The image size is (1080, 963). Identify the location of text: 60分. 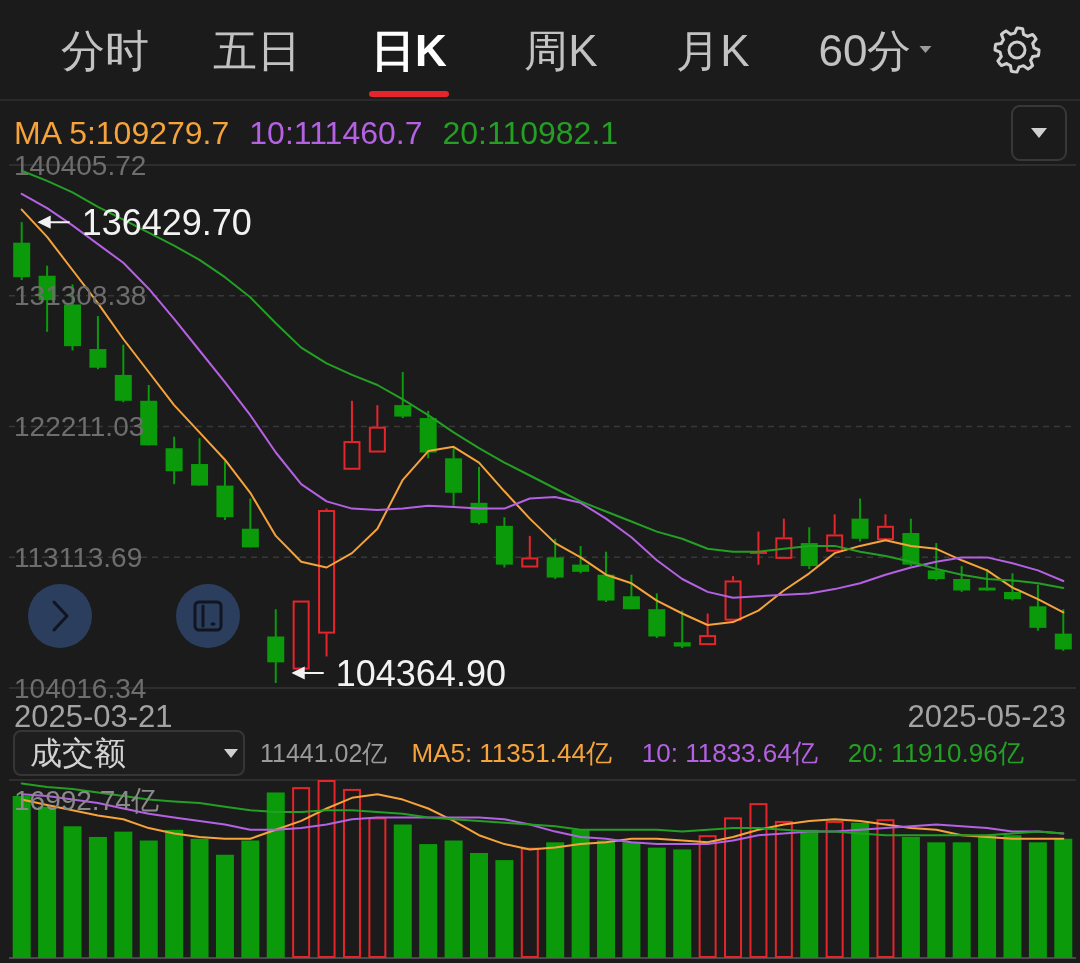
(865, 50).